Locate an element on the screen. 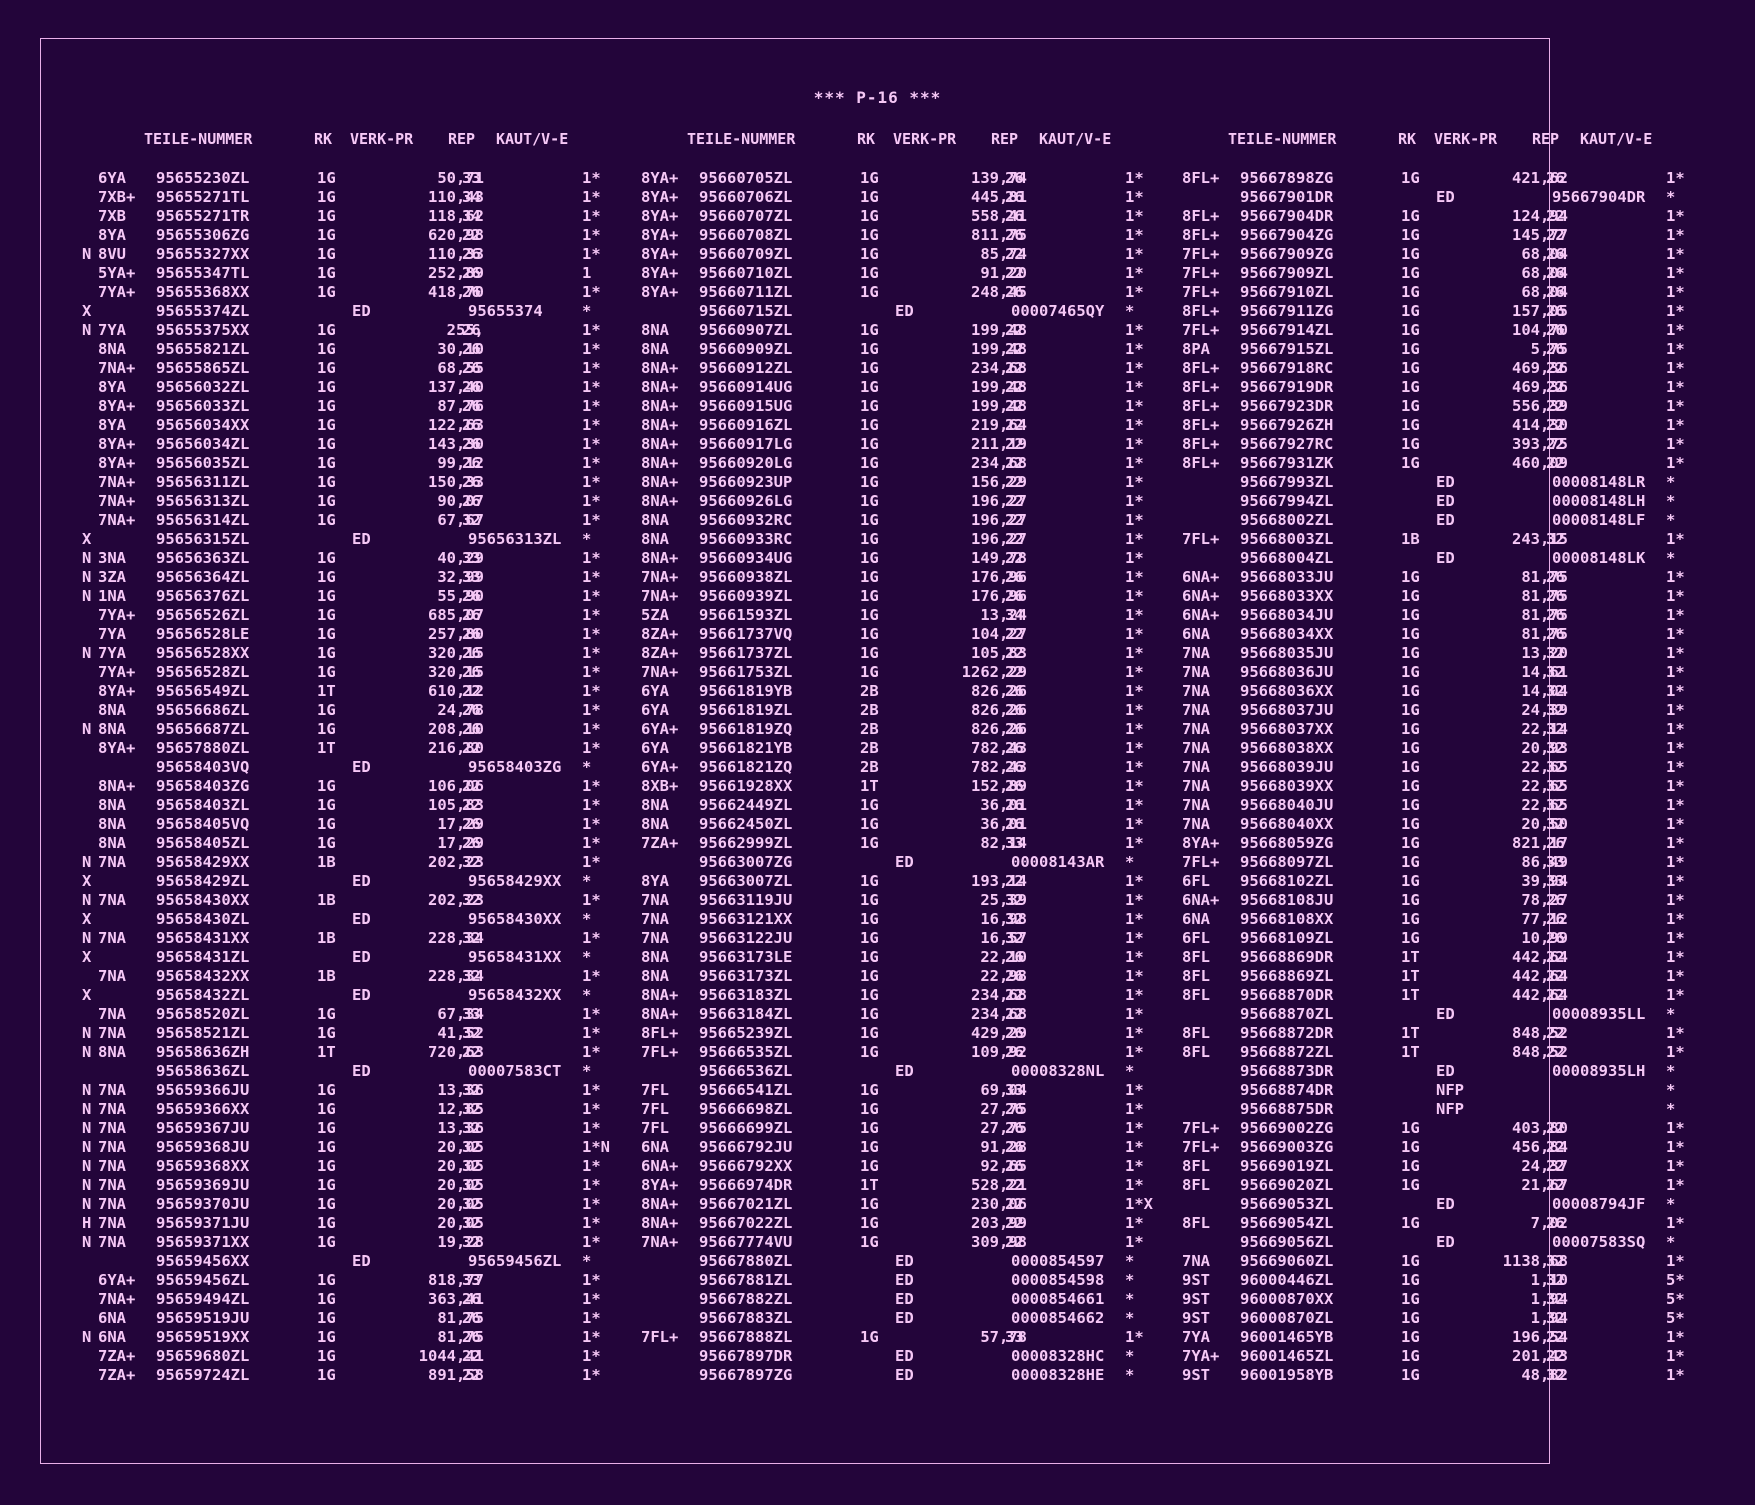 Image resolution: width=1755 pixels, height=1505 pixels. part-number-cell: 95659456ZL is located at coordinates (203, 1280).